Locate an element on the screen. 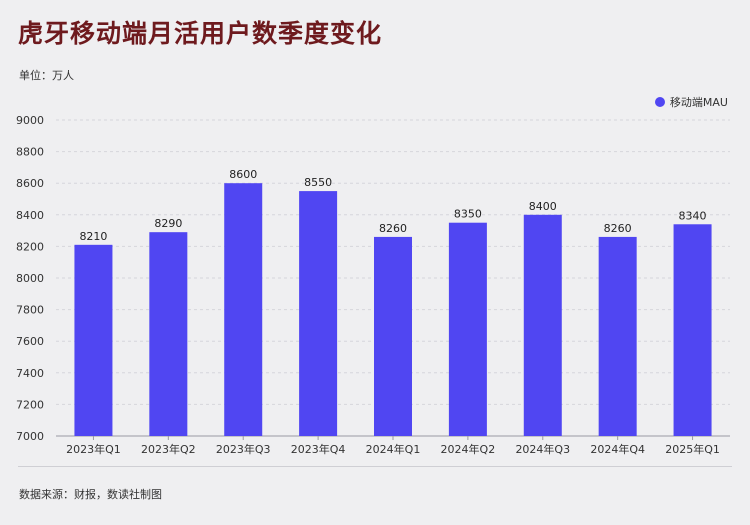 Image resolution: width=750 pixels, height=525 pixels. legend-label: 移动端MAU is located at coordinates (698, 102).